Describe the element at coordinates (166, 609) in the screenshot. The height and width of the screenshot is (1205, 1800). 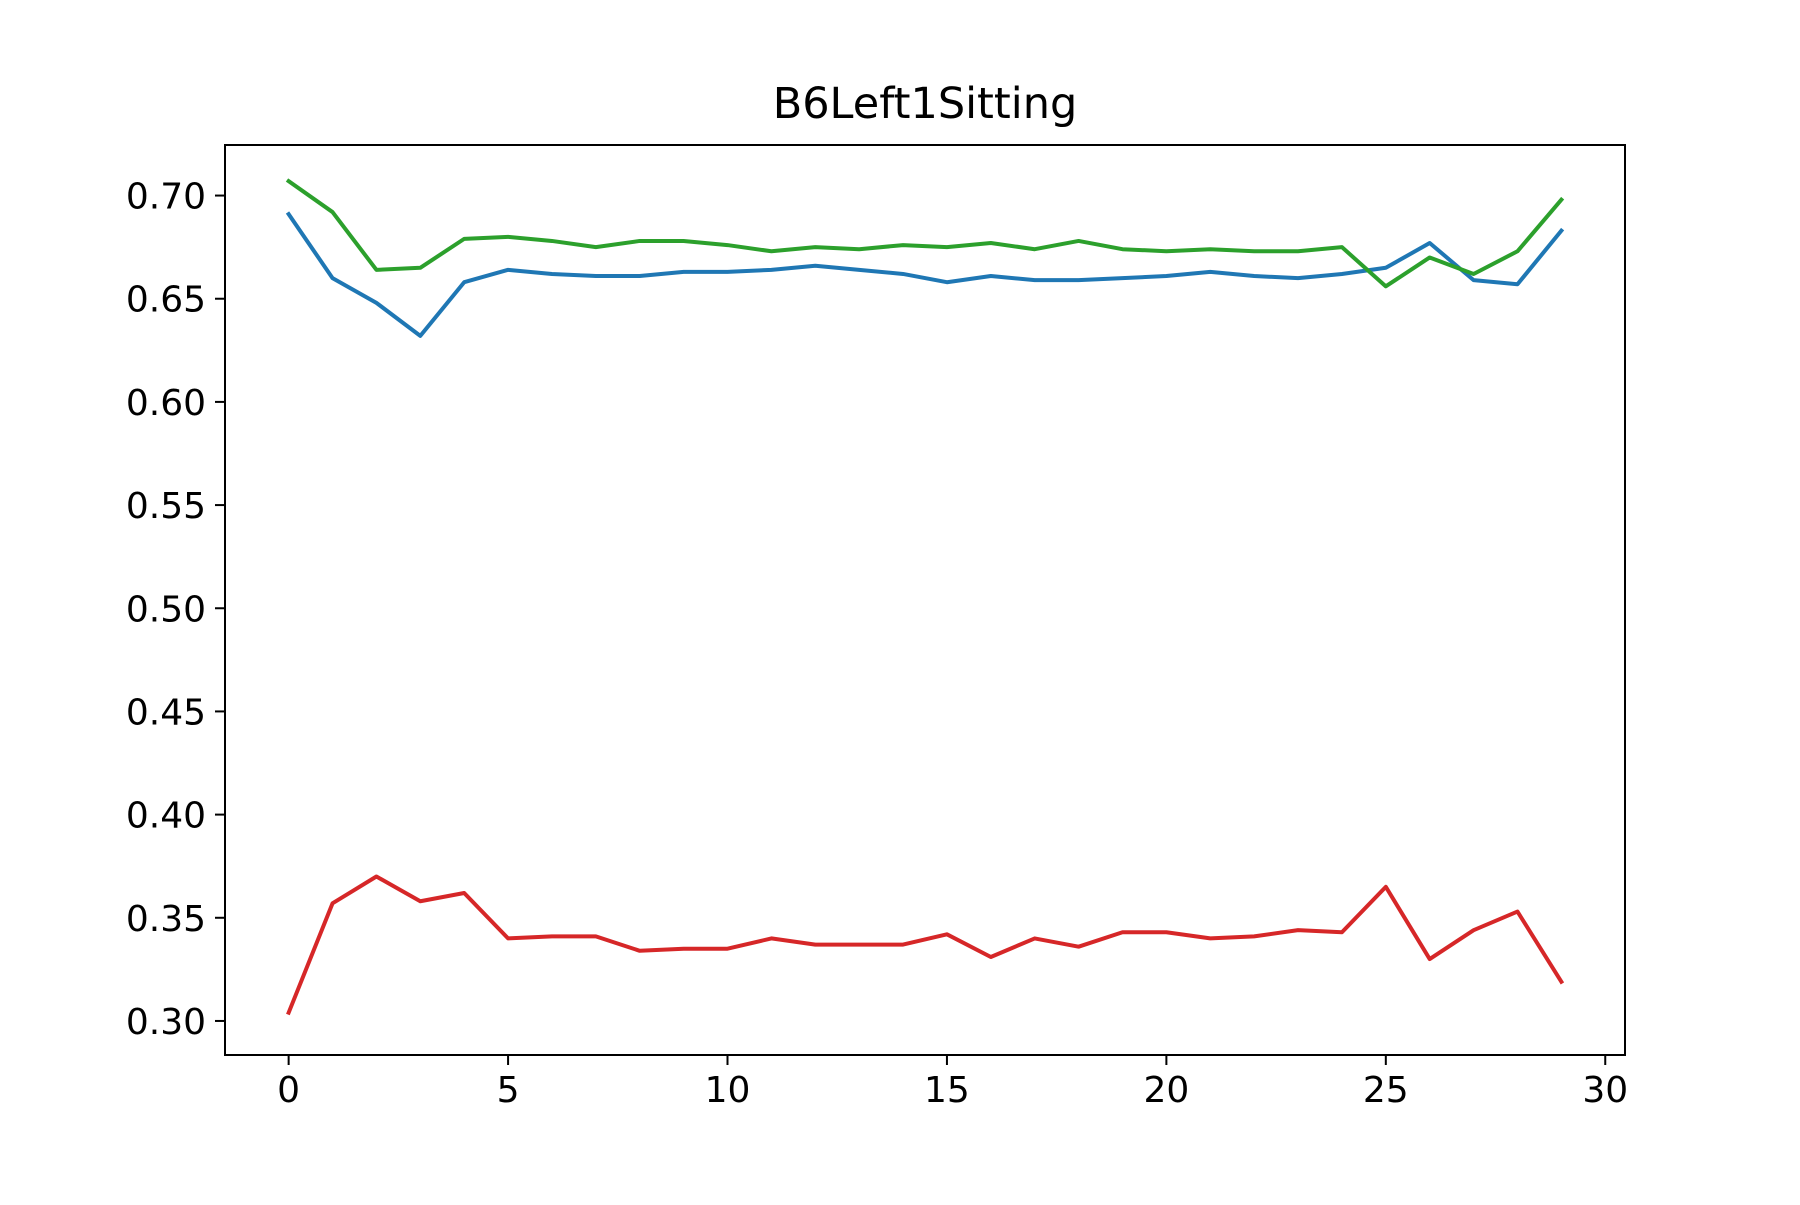
I see `y-tick-label: 0.50` at that location.